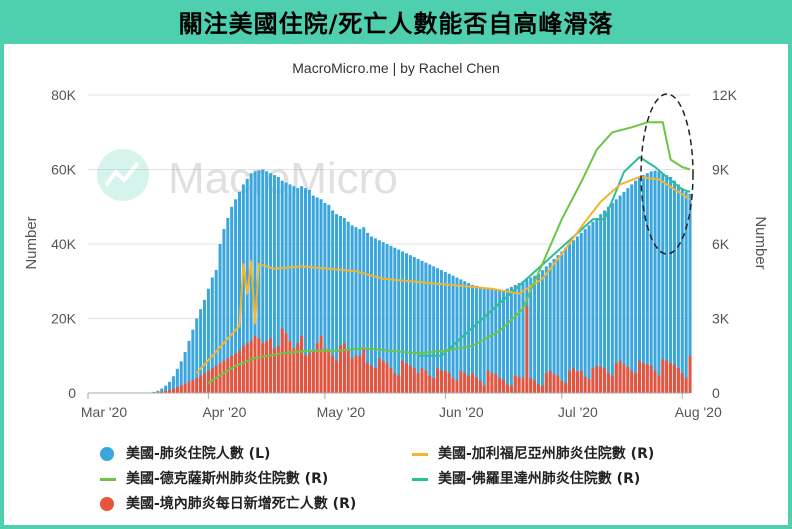 The height and width of the screenshot is (529, 792). I want to click on title-bar: 關注美國住院/死亡人數能否自高峰滑落, so click(396, 22).